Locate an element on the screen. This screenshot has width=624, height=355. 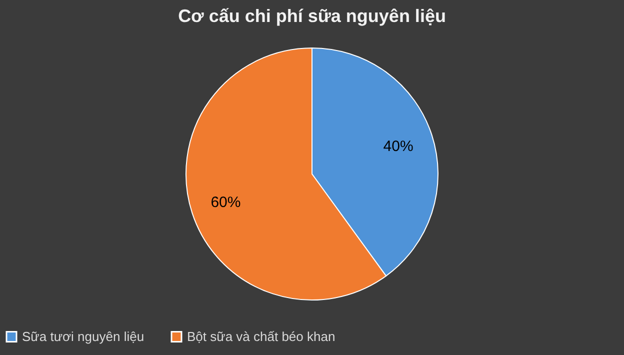
data-label: 40% is located at coordinates (398, 146).